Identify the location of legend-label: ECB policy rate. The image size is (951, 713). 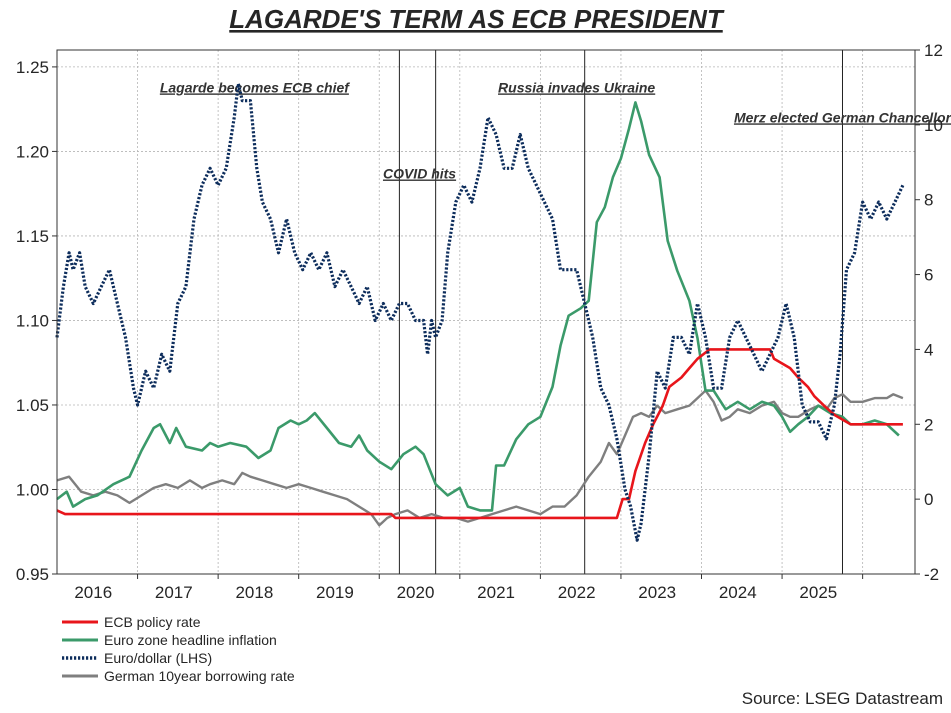
(152, 622).